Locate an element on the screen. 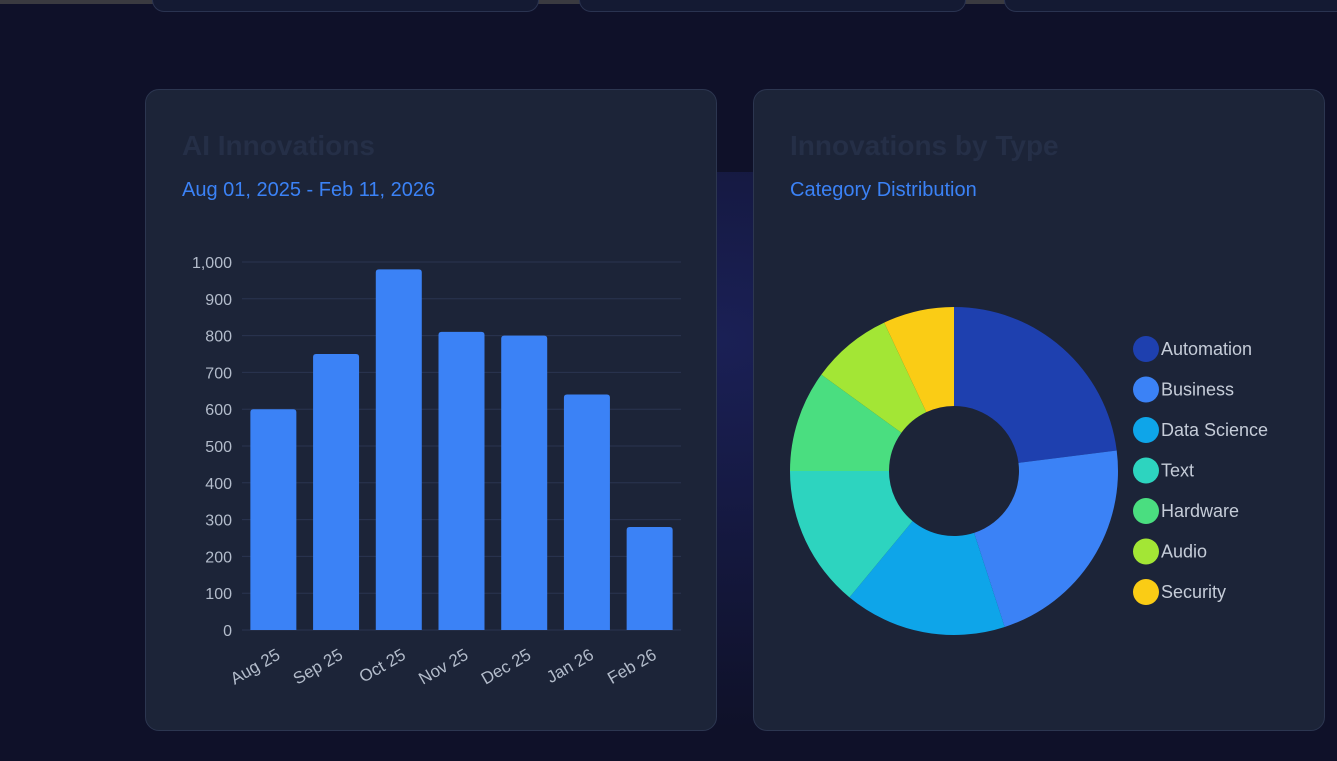 Image resolution: width=1337 pixels, height=761 pixels. bar-card-subtitle: Aug 01, 2025 - Feb 11, 2026 is located at coordinates (309, 190).